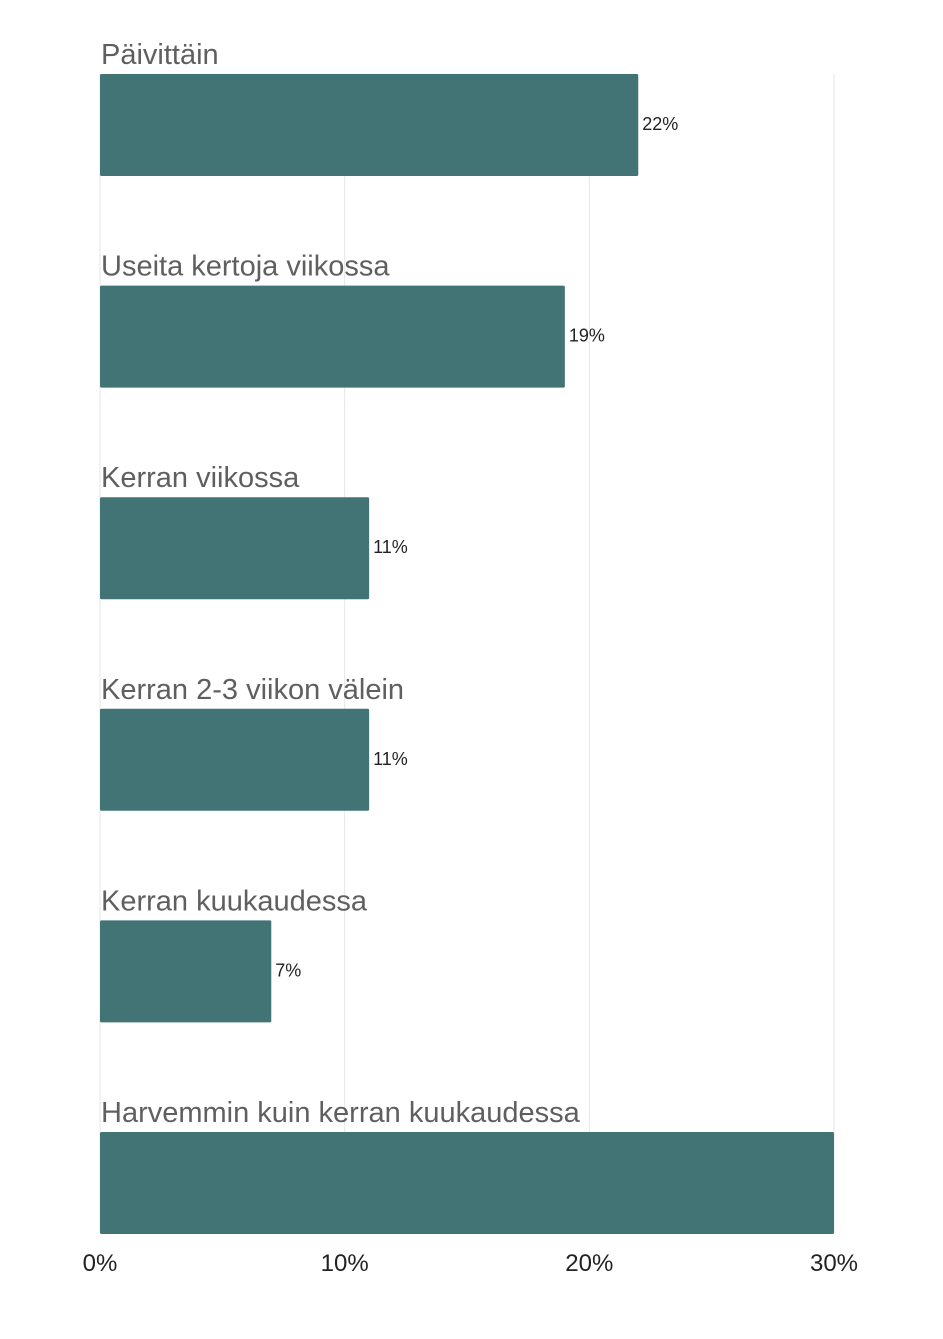  What do you see at coordinates (345, 1263) in the screenshot?
I see `x-tick-label: 10%` at bounding box center [345, 1263].